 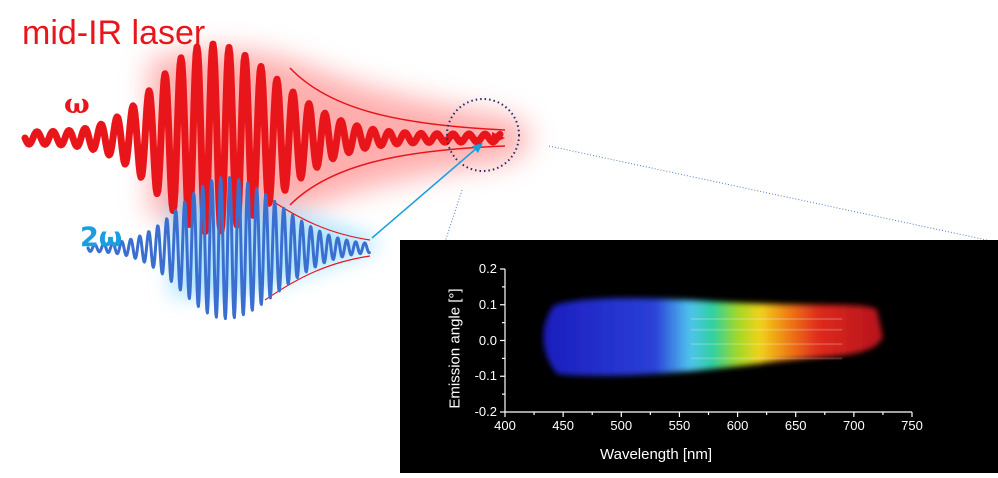 I want to click on red-envelope-upper, so click(x=397, y=99).